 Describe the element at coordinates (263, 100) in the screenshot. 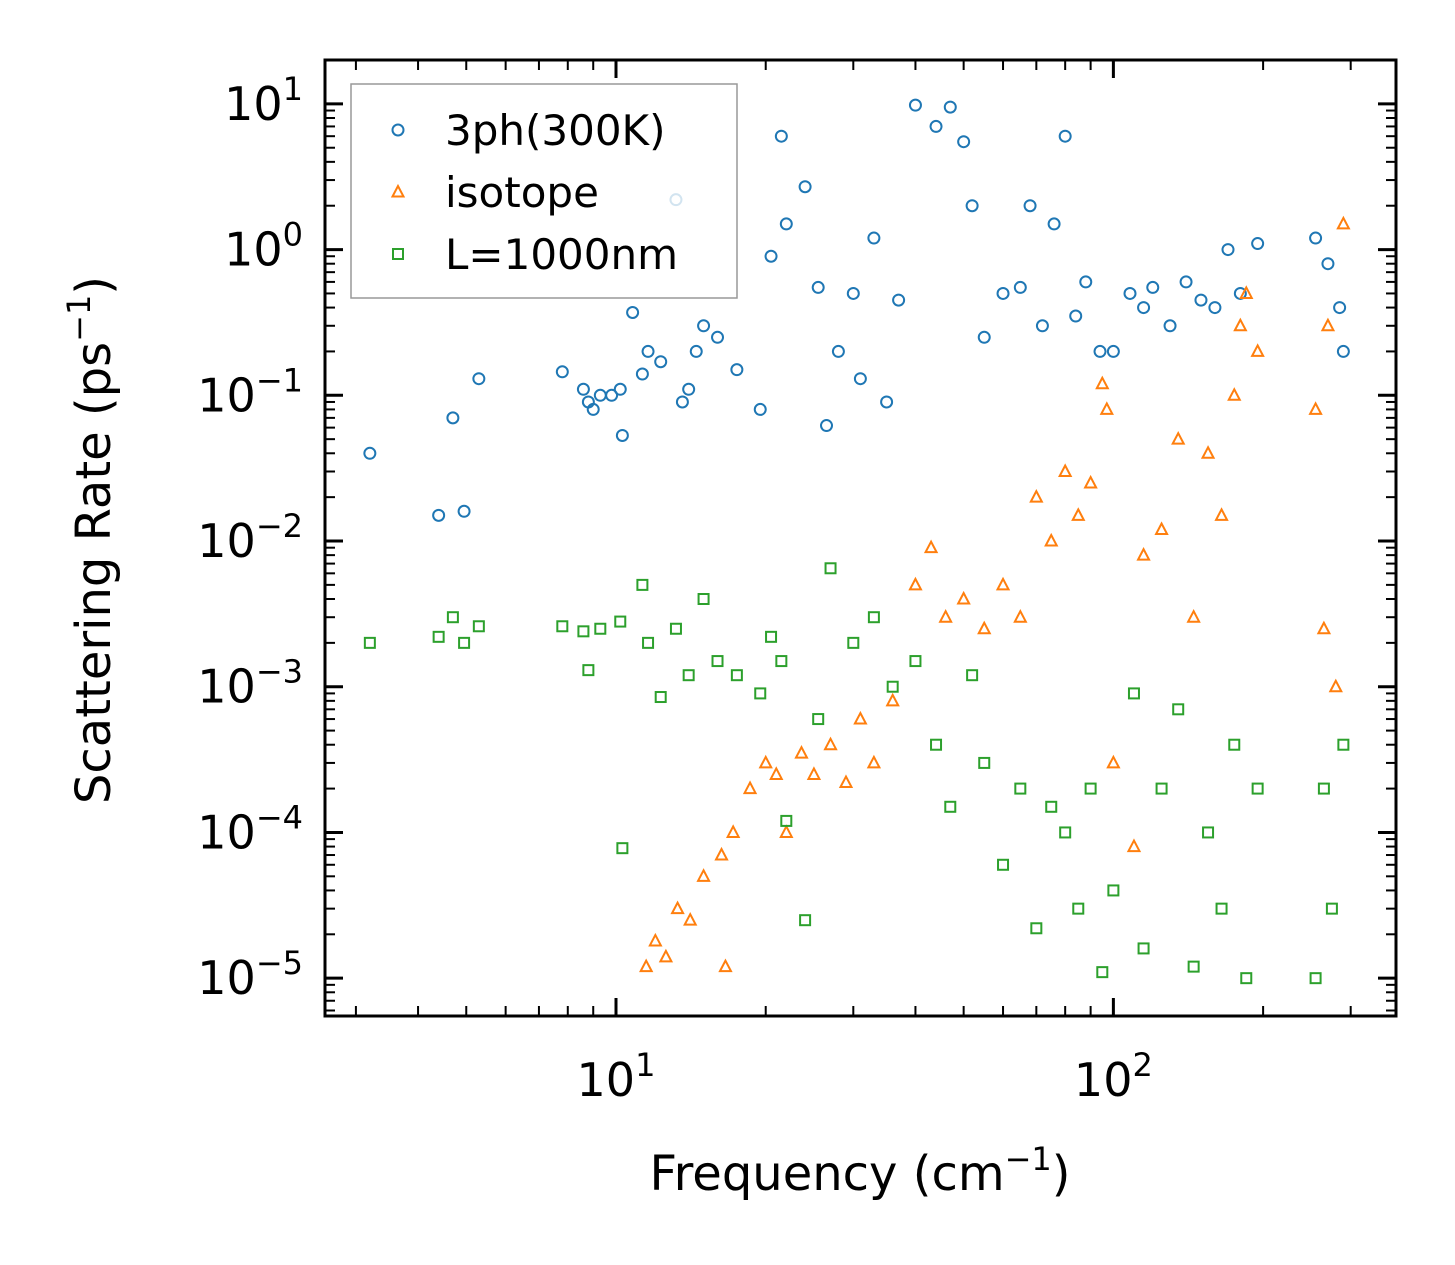

I see `y-tick-label: 10¹` at that location.